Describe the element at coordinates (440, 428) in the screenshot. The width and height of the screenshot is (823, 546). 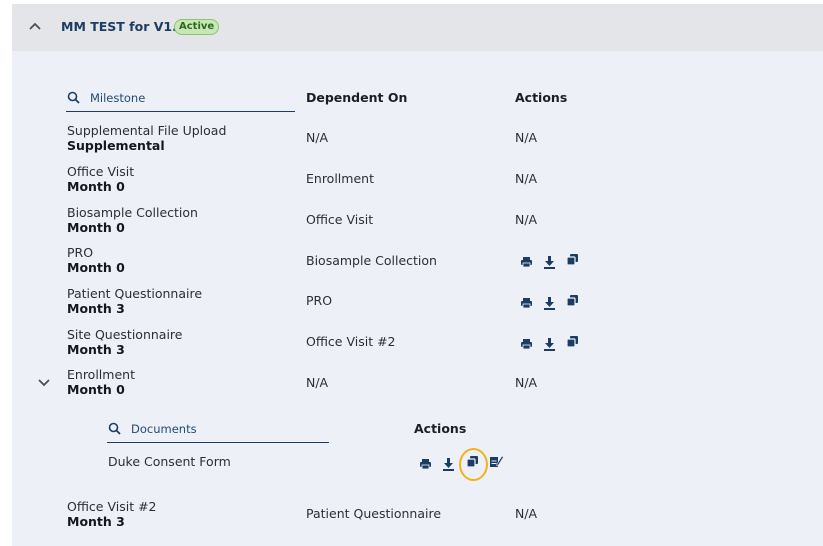
I see `documents-col-actions: Actions` at that location.